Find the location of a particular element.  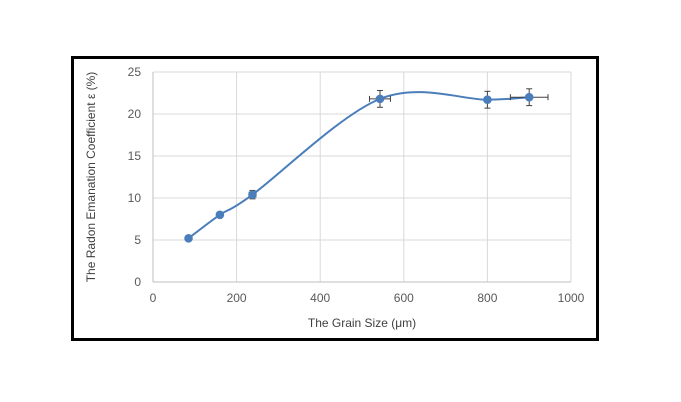

x-tick-label: 800 is located at coordinates (487, 298).